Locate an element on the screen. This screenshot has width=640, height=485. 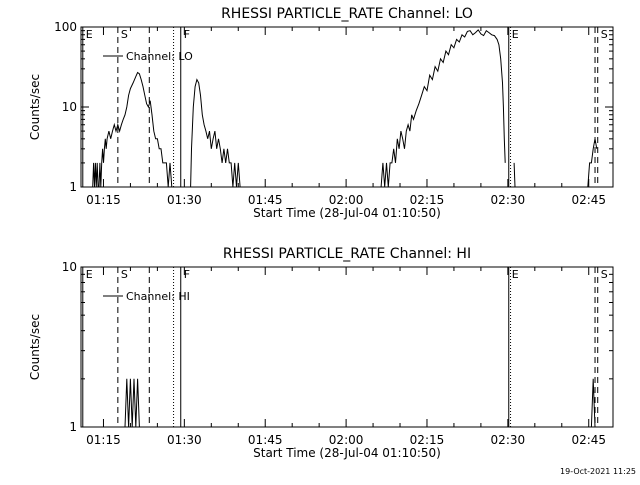
chart-title: RHESSI PARTICLE_RATE Channel: LO is located at coordinates (347, 14).